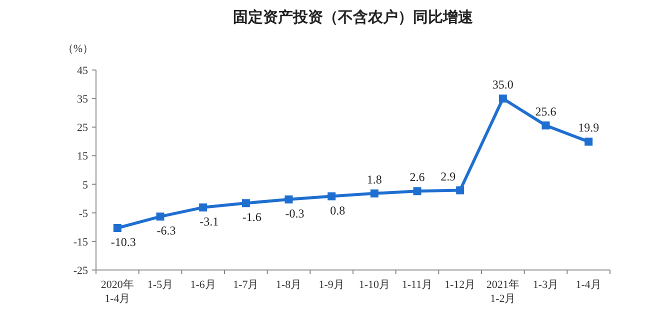 The height and width of the screenshot is (328, 656). What do you see at coordinates (374, 179) in the screenshot?
I see `data-label: 1.8` at bounding box center [374, 179].